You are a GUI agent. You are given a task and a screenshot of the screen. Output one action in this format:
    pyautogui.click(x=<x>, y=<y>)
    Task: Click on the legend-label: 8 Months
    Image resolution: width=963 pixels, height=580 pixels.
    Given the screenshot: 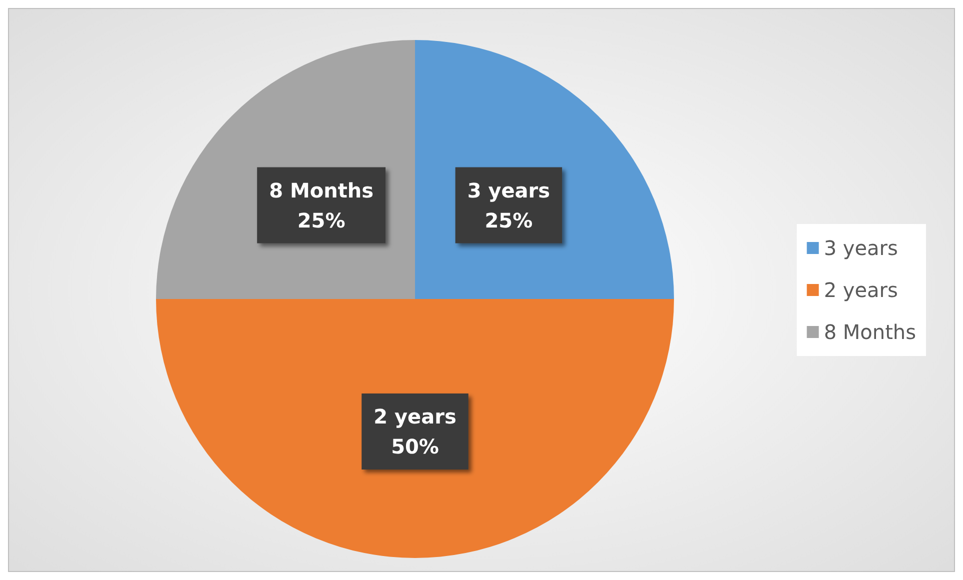 What is the action you would take?
    pyautogui.click(x=870, y=332)
    